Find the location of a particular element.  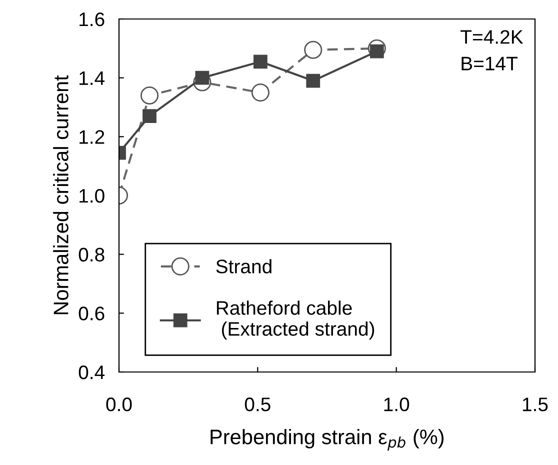

y-tick-label: 1.4 is located at coordinates (92, 78).